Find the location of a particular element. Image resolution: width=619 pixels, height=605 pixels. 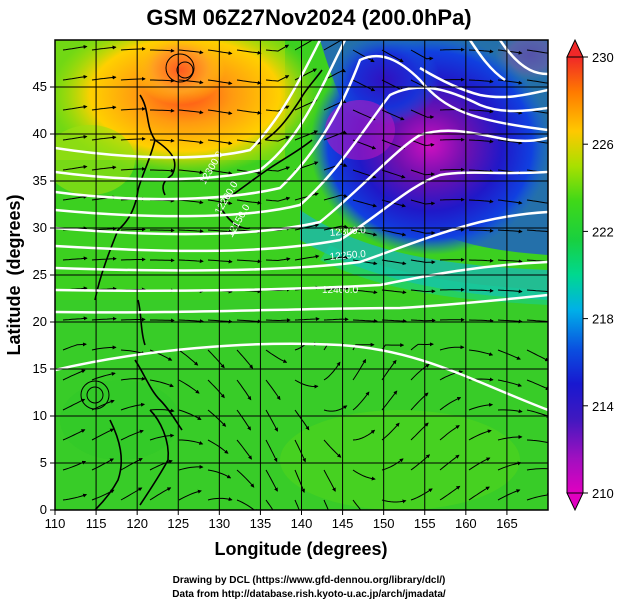

colorbar-min-arrow is located at coordinates (575, 502).